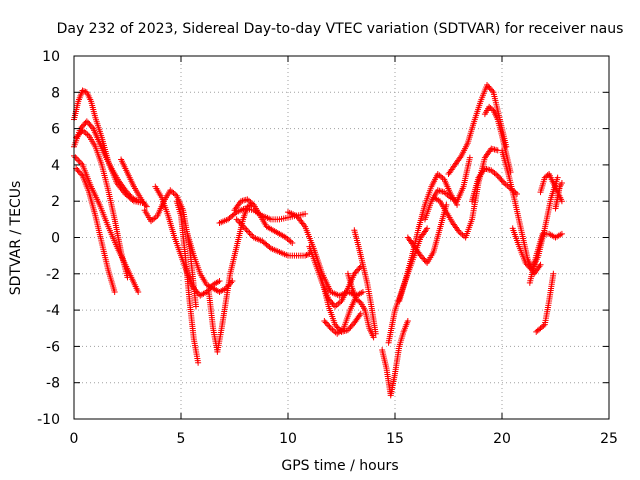 This screenshot has height=480, width=640. Describe the element at coordinates (53, 384) in the screenshot. I see `y-tick-label: -8` at that location.